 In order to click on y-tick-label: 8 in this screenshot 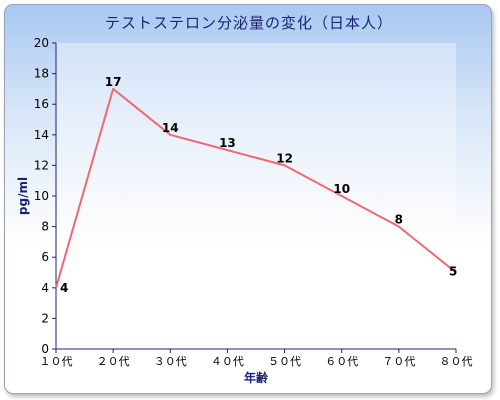, I will do `click(45, 227)`.